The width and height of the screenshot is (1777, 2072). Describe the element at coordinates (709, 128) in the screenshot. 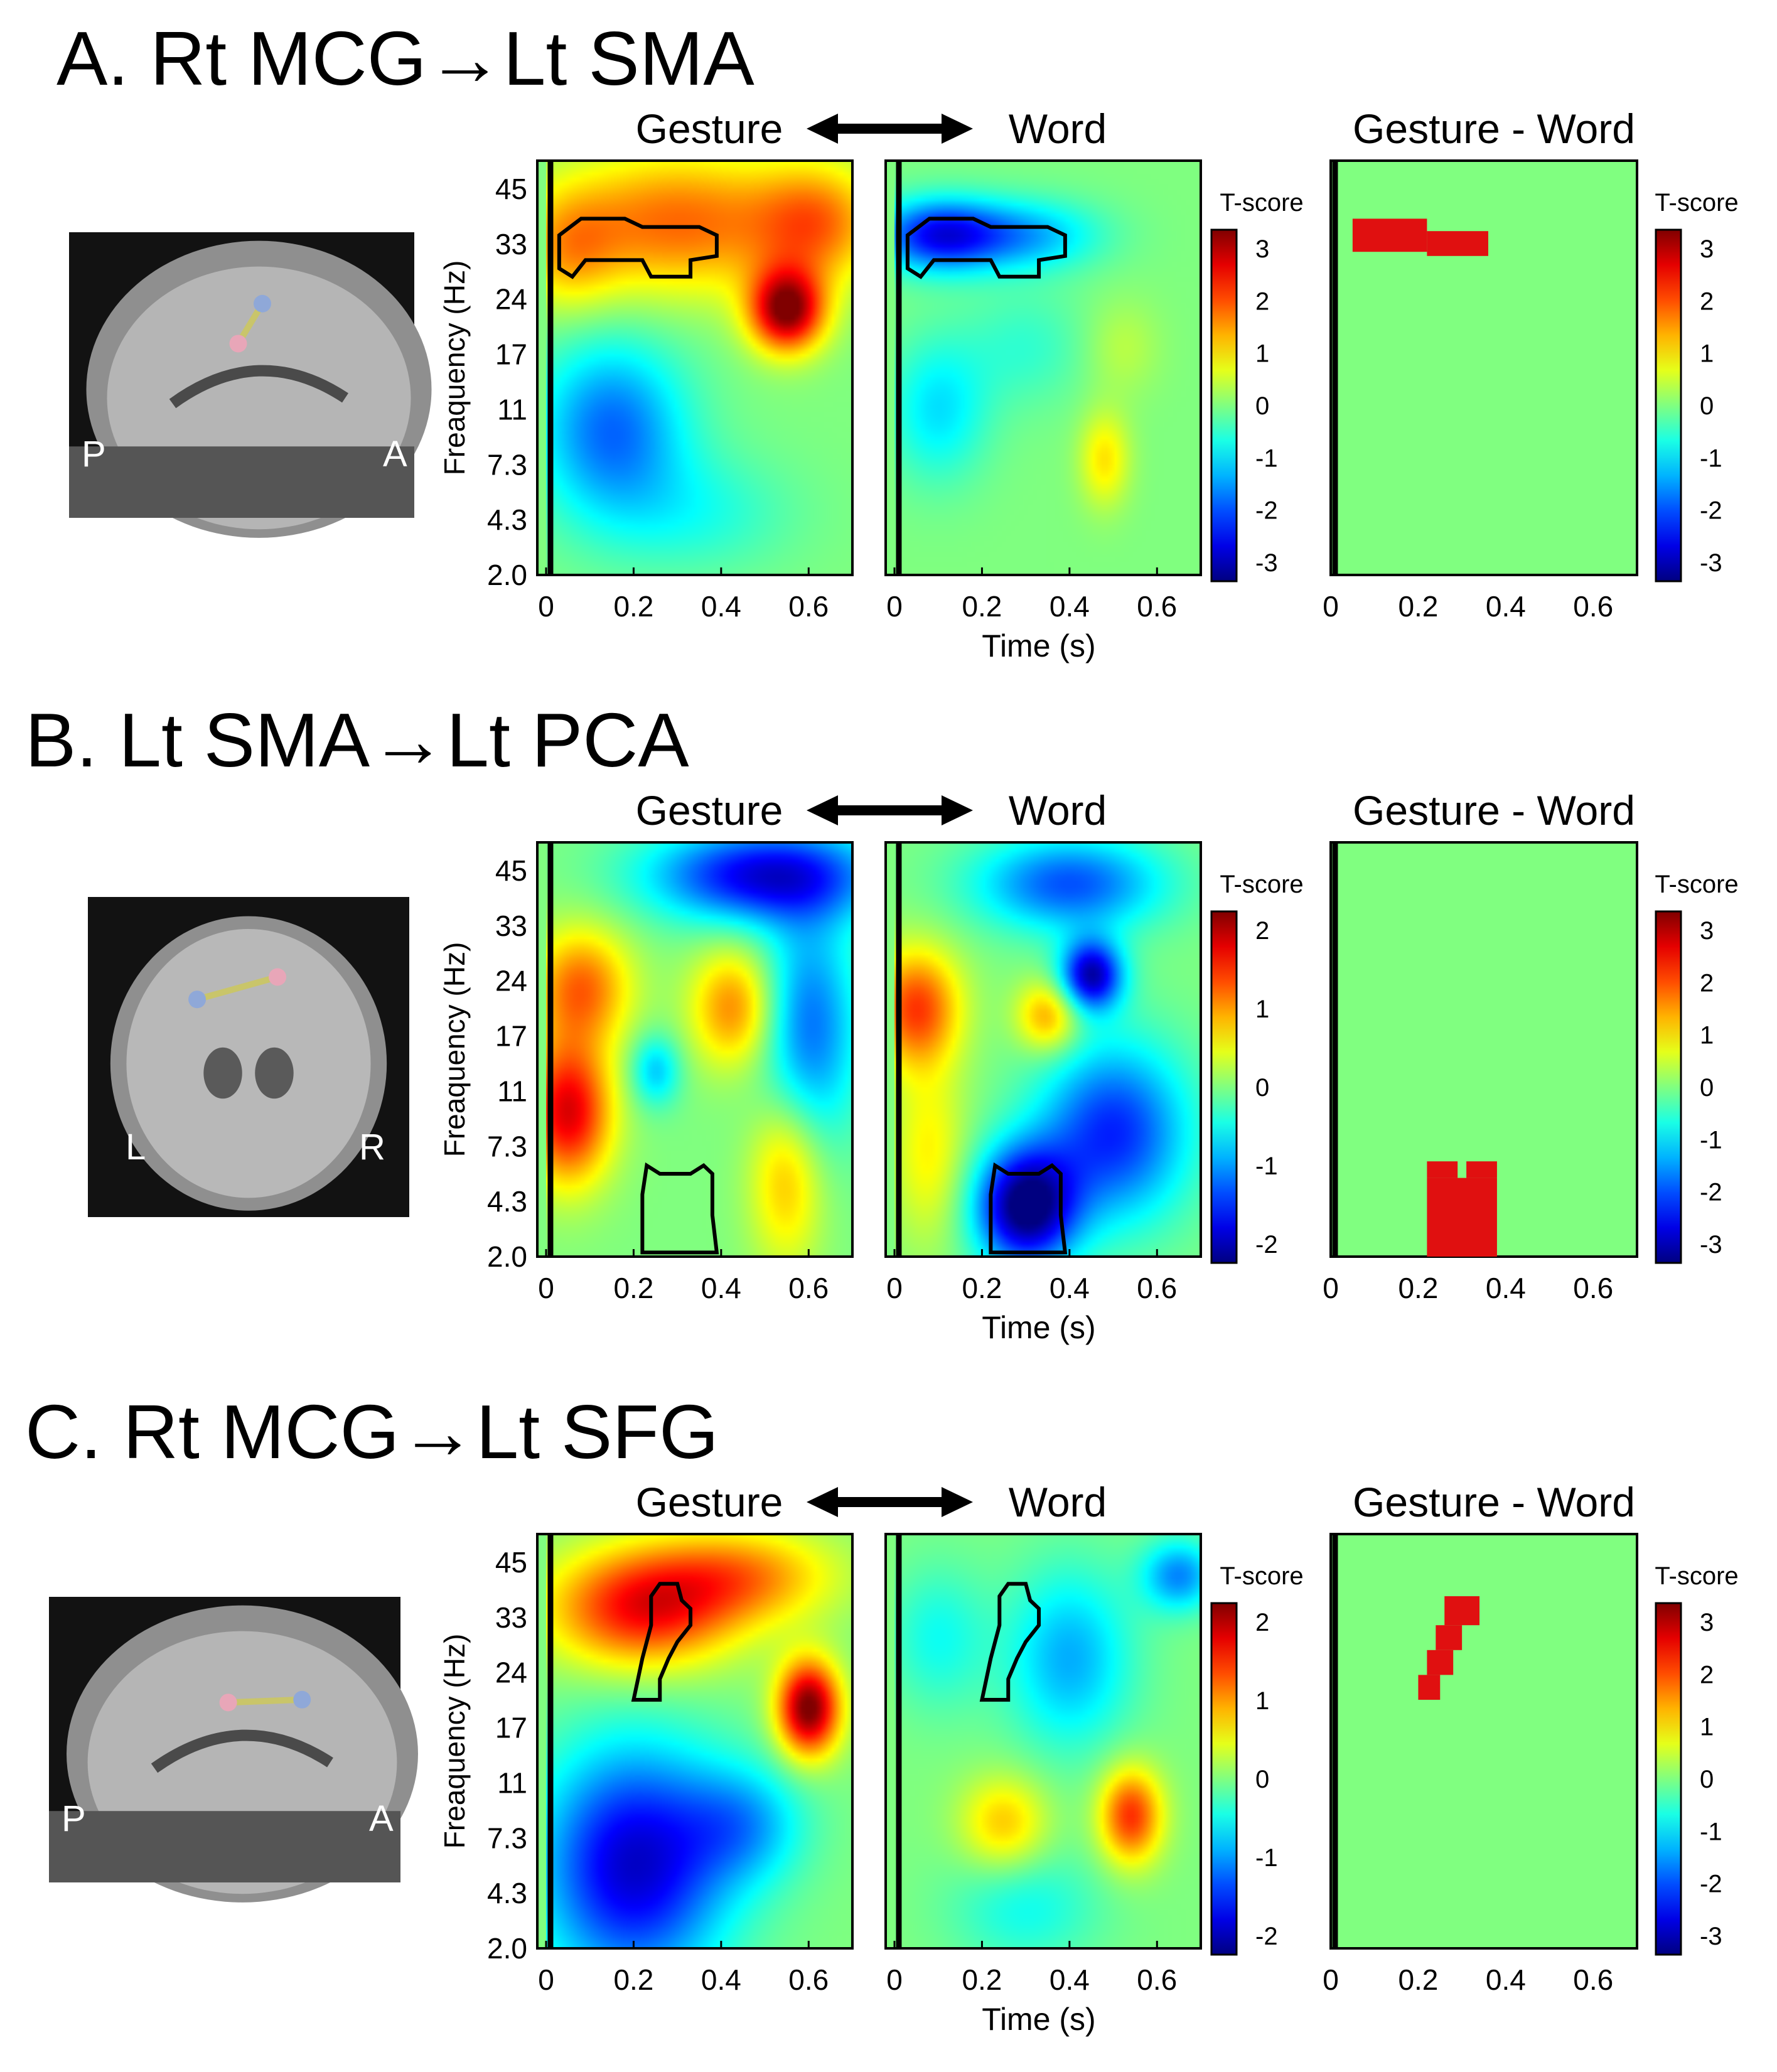

I see `gesture-label: Gesture` at that location.